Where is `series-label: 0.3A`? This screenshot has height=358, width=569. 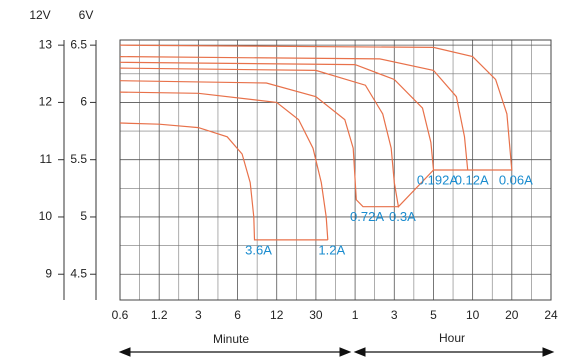
series-label: 0.3A is located at coordinates (402, 216).